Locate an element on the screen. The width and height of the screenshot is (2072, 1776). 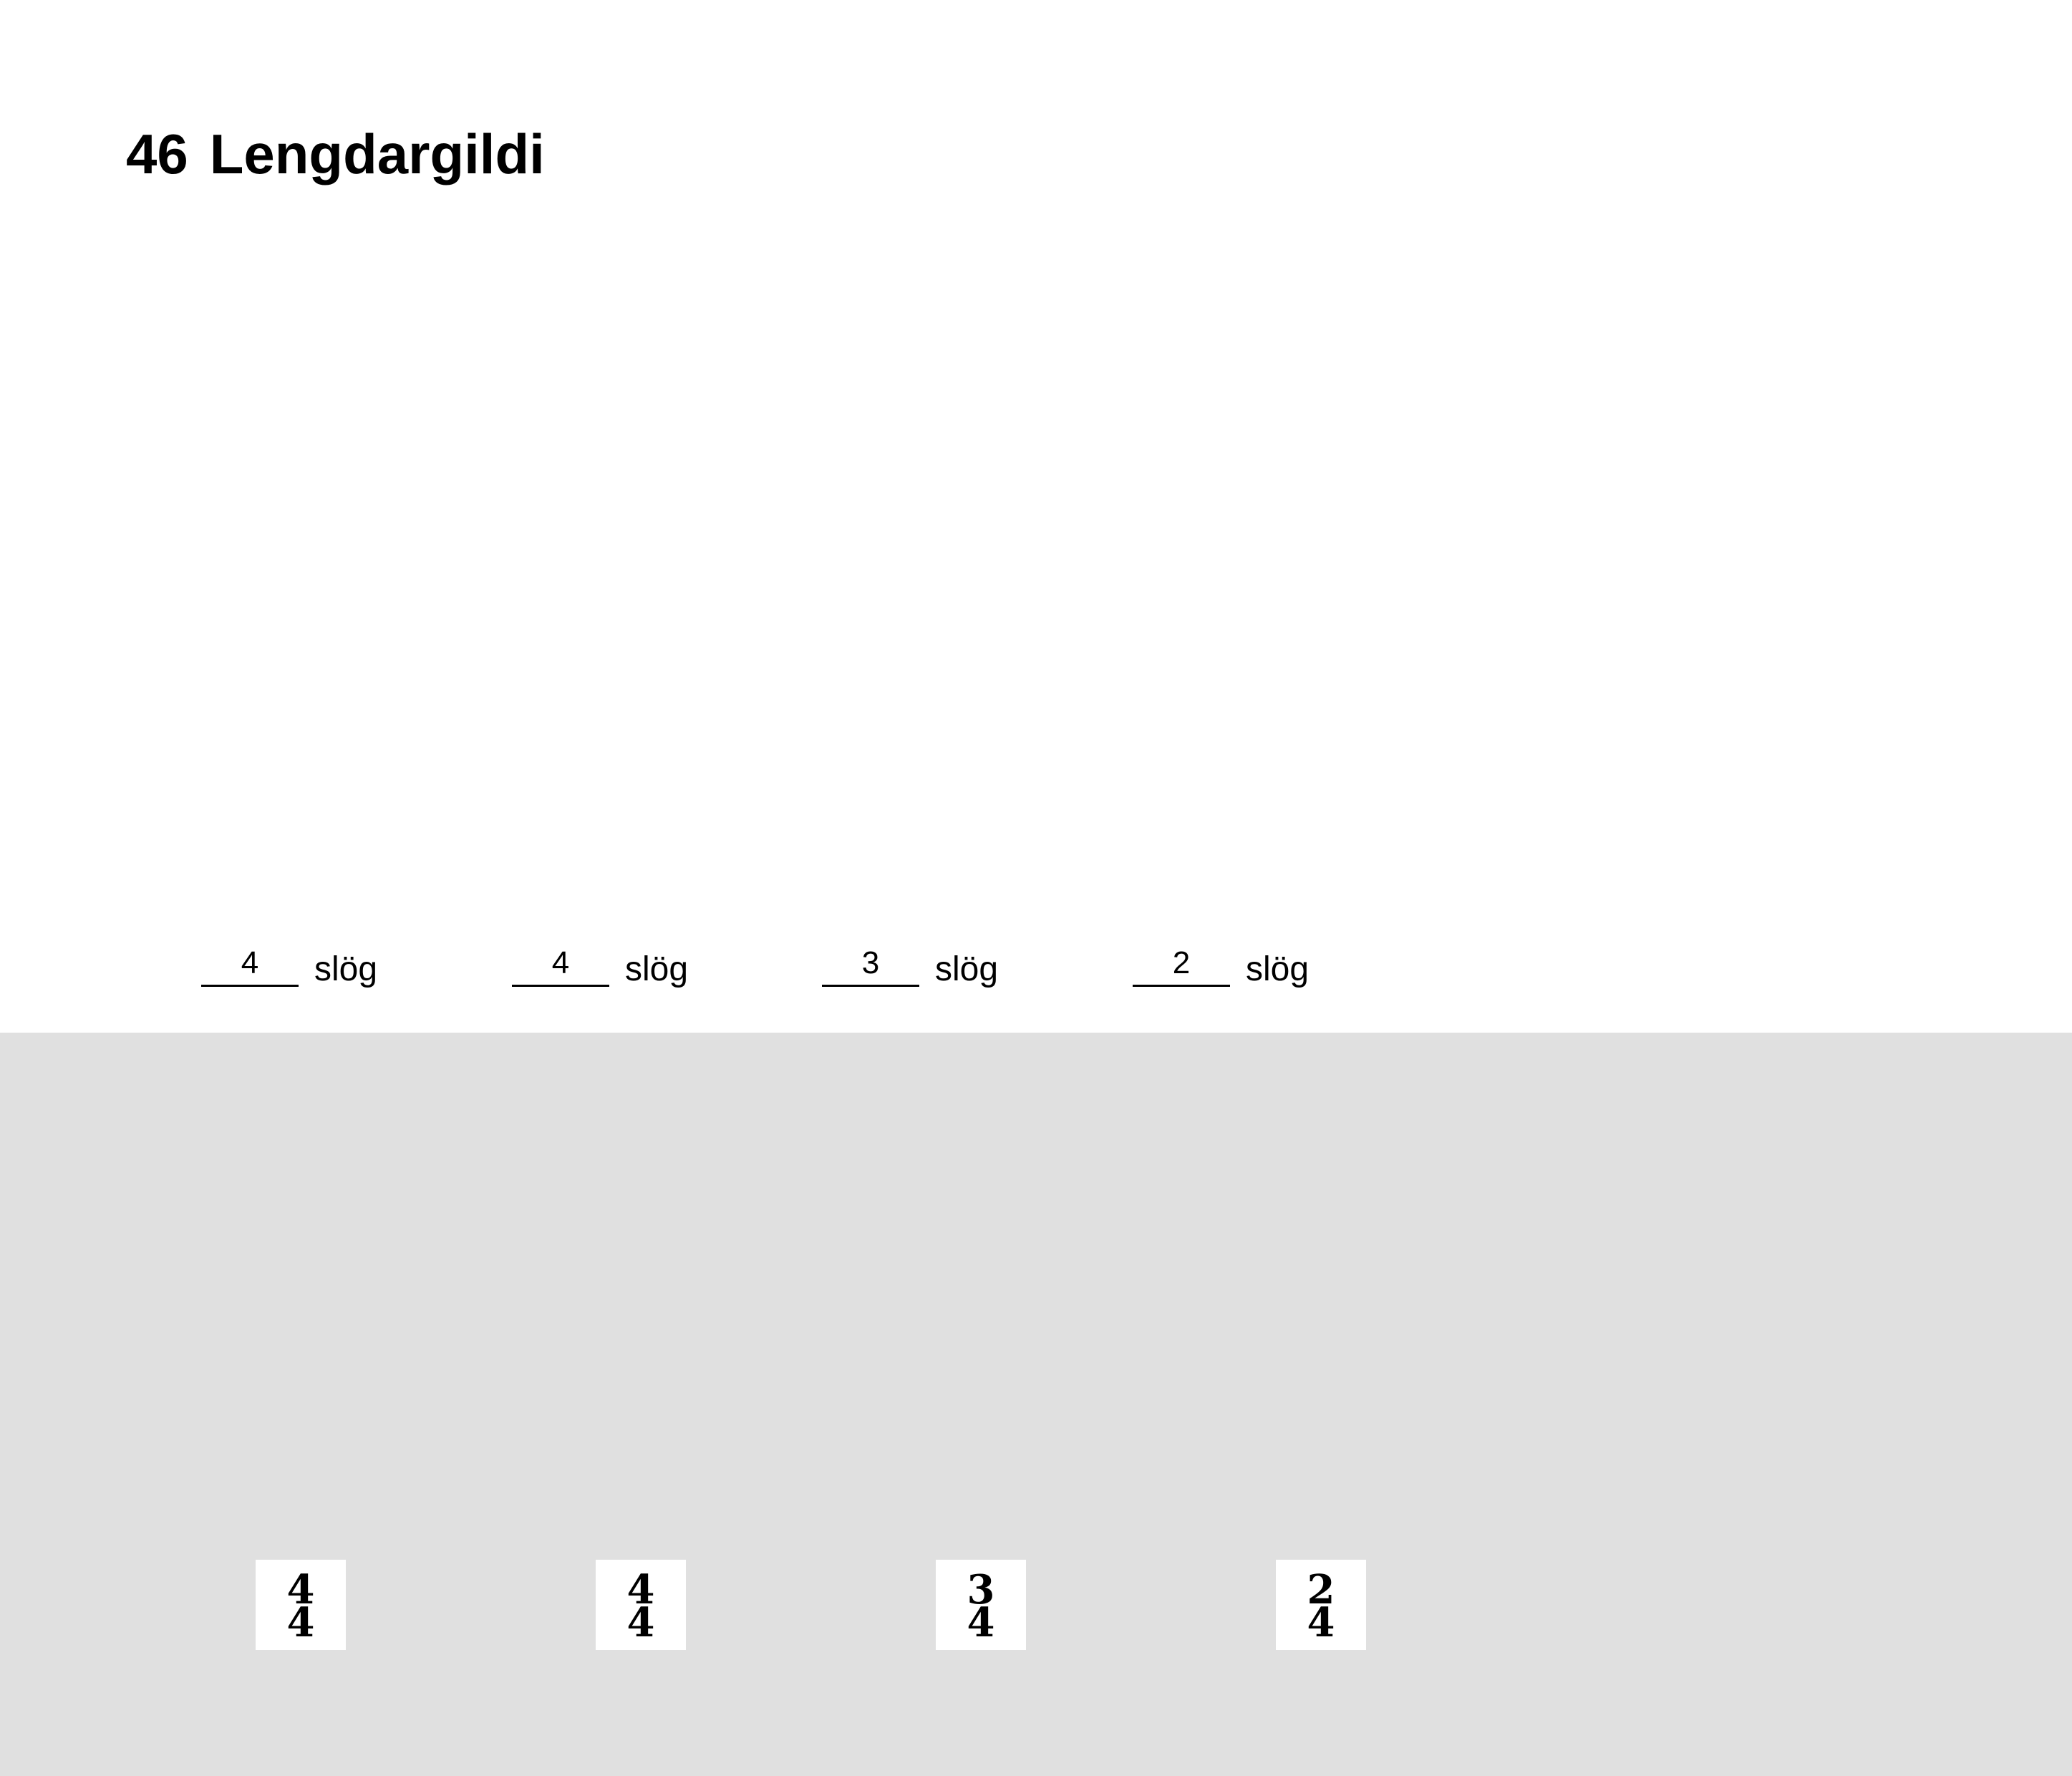
answer-1-unit: slög is located at coordinates (346, 969).